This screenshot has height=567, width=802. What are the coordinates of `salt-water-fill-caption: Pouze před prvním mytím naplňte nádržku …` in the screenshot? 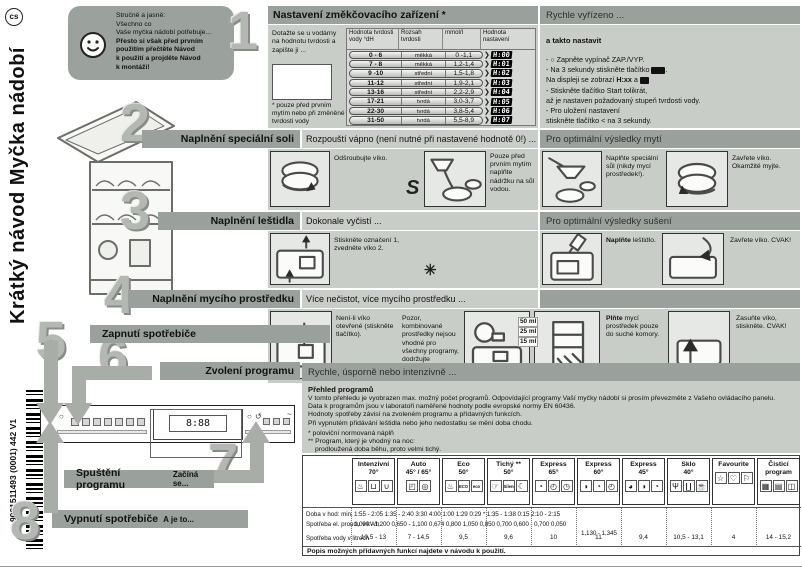 It's located at (512, 173).